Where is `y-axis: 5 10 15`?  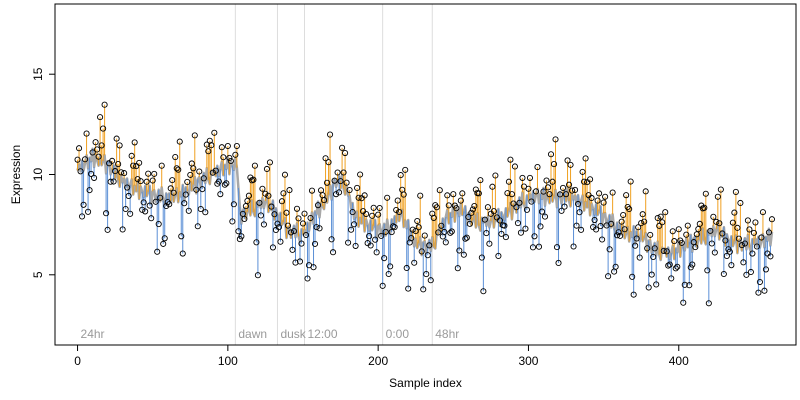 y-axis: 5 10 15 is located at coordinates (43, 172).